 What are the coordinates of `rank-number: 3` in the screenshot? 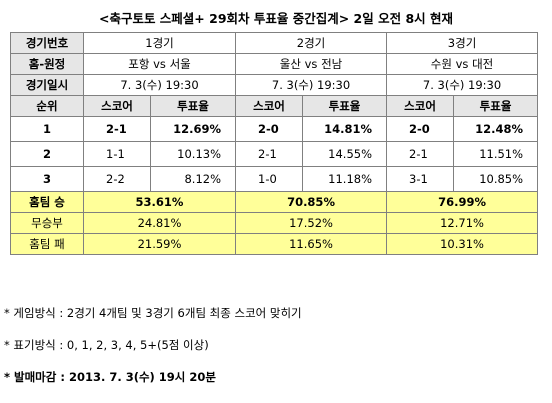 It's located at (47, 179).